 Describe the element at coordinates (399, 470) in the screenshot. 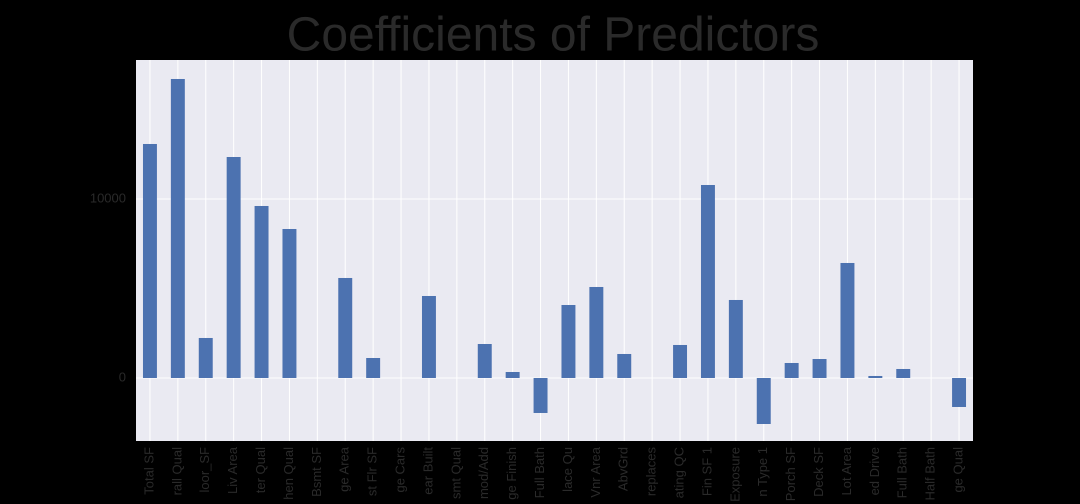

I see `x-tick-label: ge Cars` at that location.